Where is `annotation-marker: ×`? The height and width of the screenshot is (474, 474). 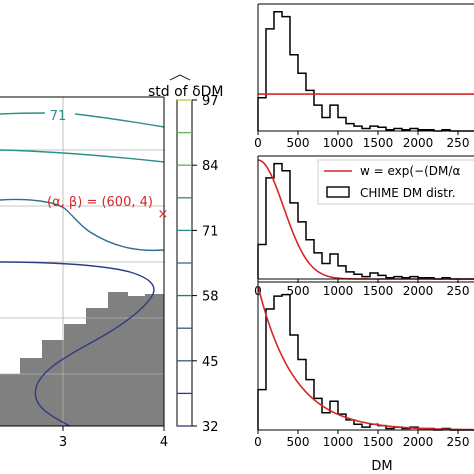 annotation-marker: × is located at coordinates (163, 214).